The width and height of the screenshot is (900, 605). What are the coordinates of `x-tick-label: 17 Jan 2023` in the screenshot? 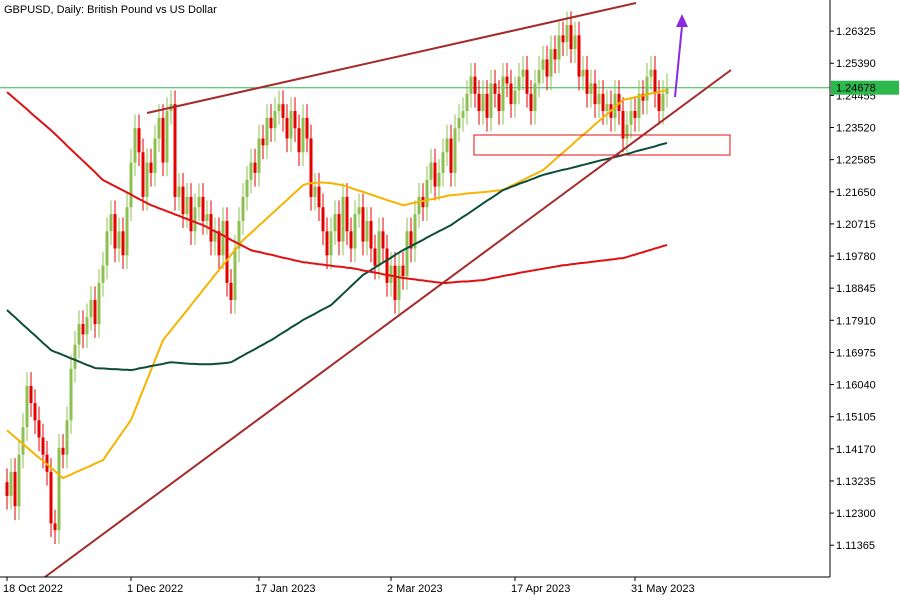 It's located at (285, 589).